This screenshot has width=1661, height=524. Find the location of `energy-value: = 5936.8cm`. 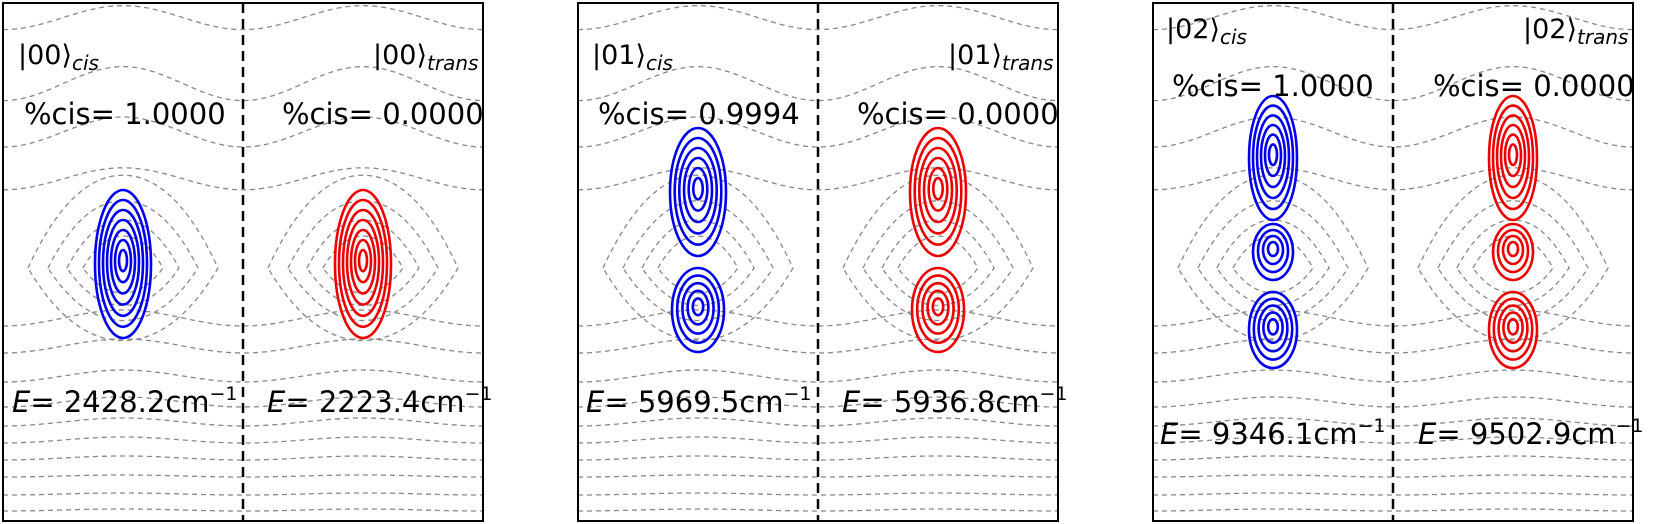

energy-value: = 5936.8cm is located at coordinates (949, 402).